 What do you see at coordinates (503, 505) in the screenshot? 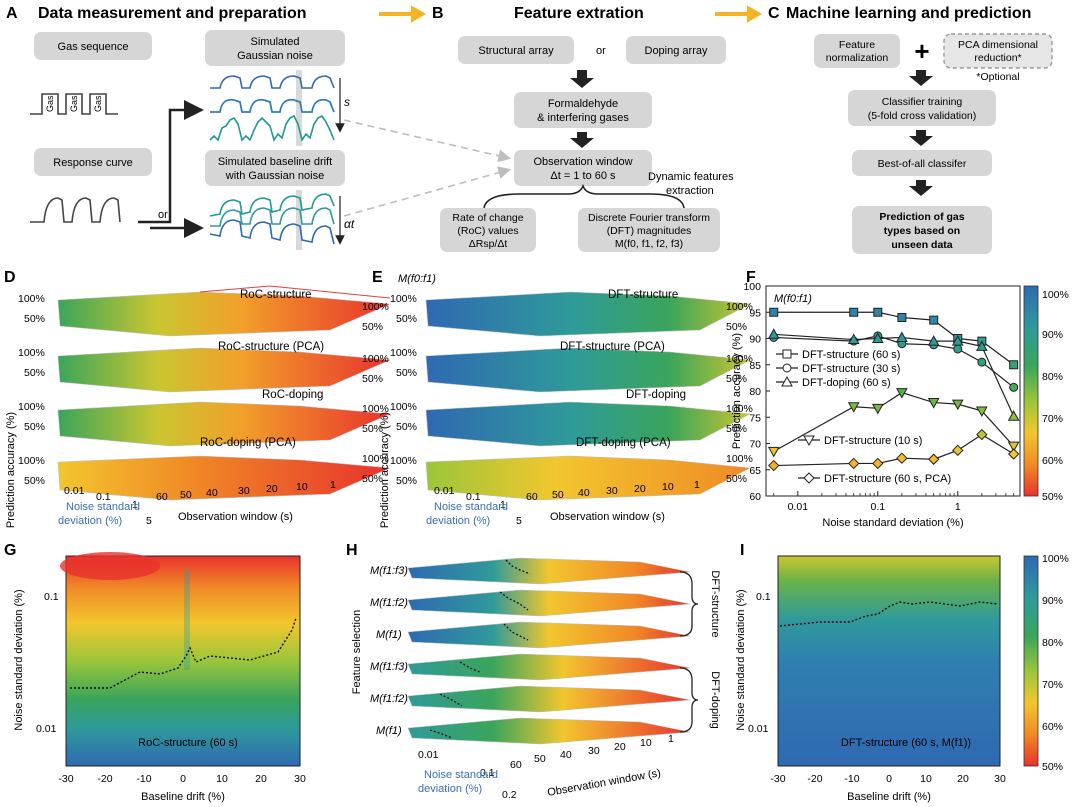
I see `e-noise-tick-3: 1` at bounding box center [503, 505].